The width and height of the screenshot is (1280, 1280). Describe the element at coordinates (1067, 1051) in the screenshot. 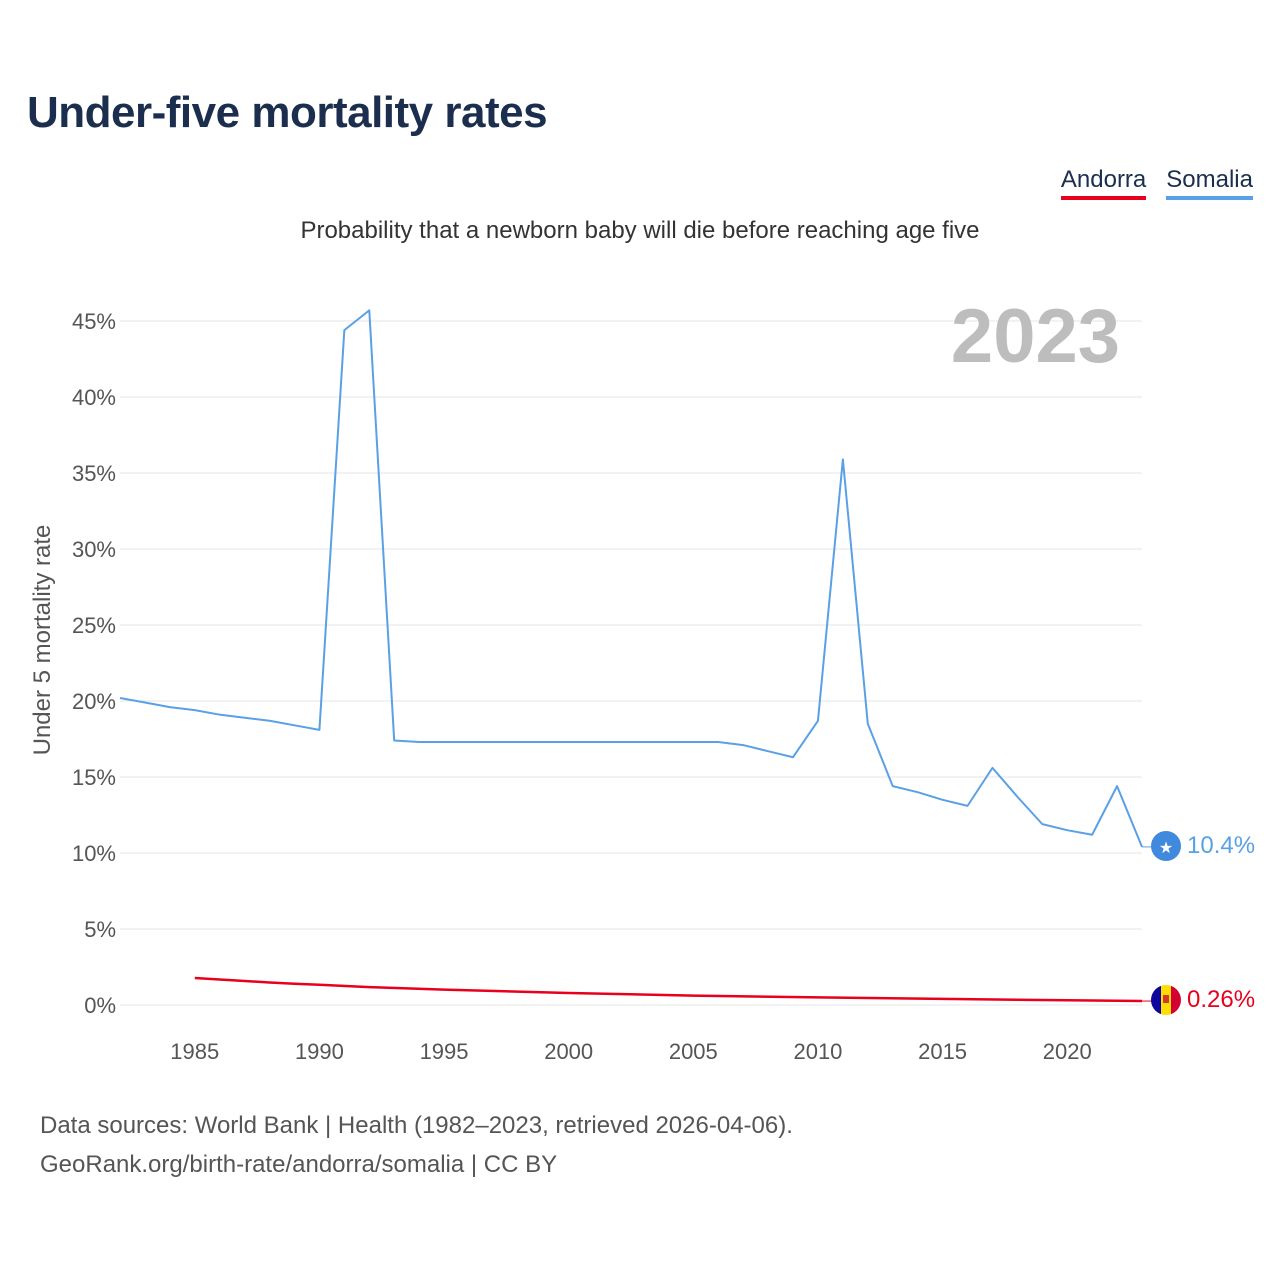

I see `x-tick-label: 2020` at that location.